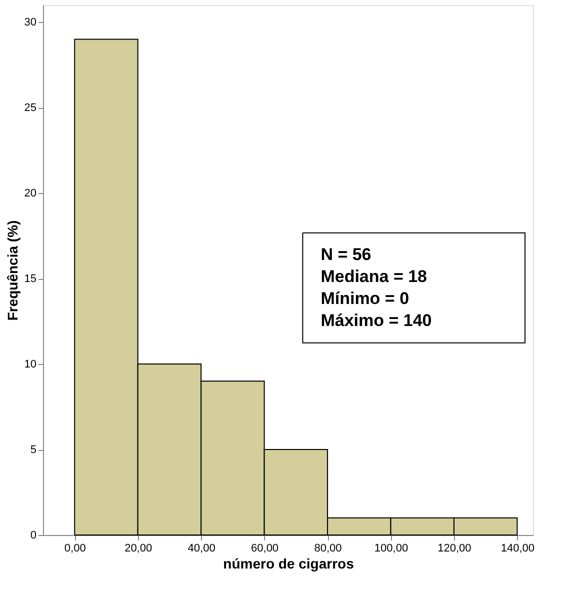 This screenshot has height=614, width=584. What do you see at coordinates (374, 276) in the screenshot?
I see `annotation: Mediana = 18` at bounding box center [374, 276].